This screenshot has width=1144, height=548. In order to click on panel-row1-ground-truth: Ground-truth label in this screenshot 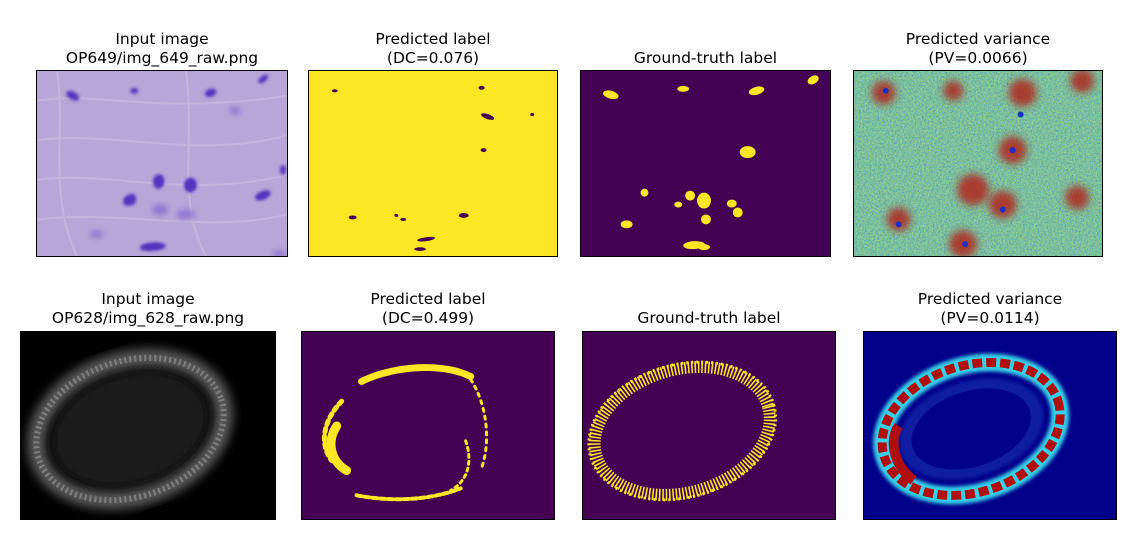, I will do `click(705, 144)`.